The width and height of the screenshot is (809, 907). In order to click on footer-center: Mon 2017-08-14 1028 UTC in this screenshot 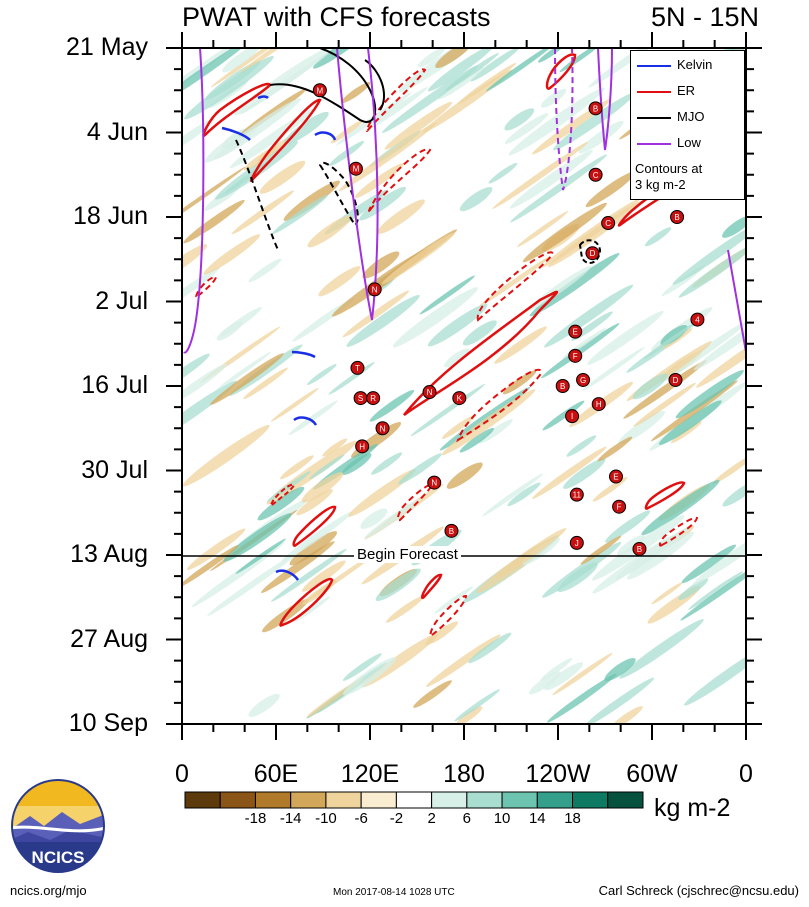, I will do `click(394, 892)`.